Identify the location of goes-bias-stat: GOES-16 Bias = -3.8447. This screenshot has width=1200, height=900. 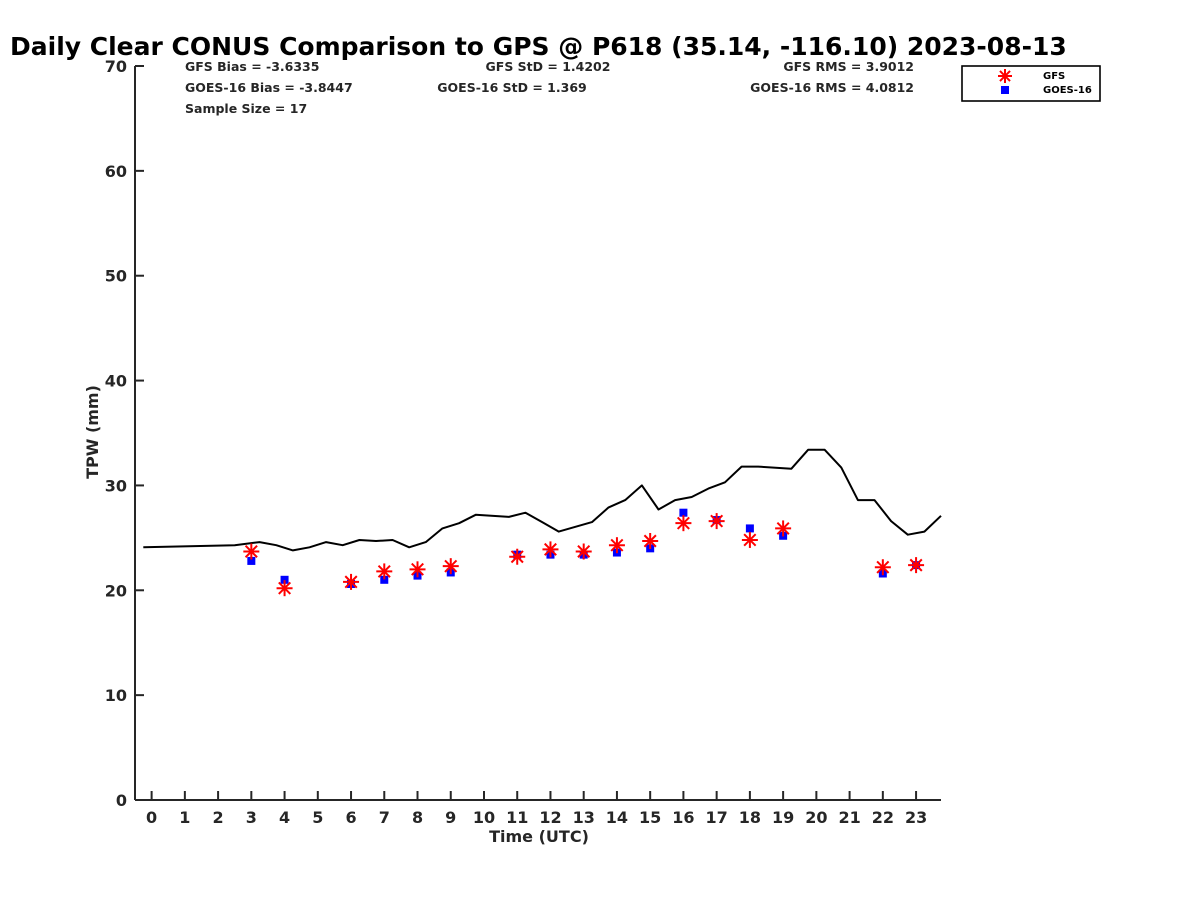
(269, 87).